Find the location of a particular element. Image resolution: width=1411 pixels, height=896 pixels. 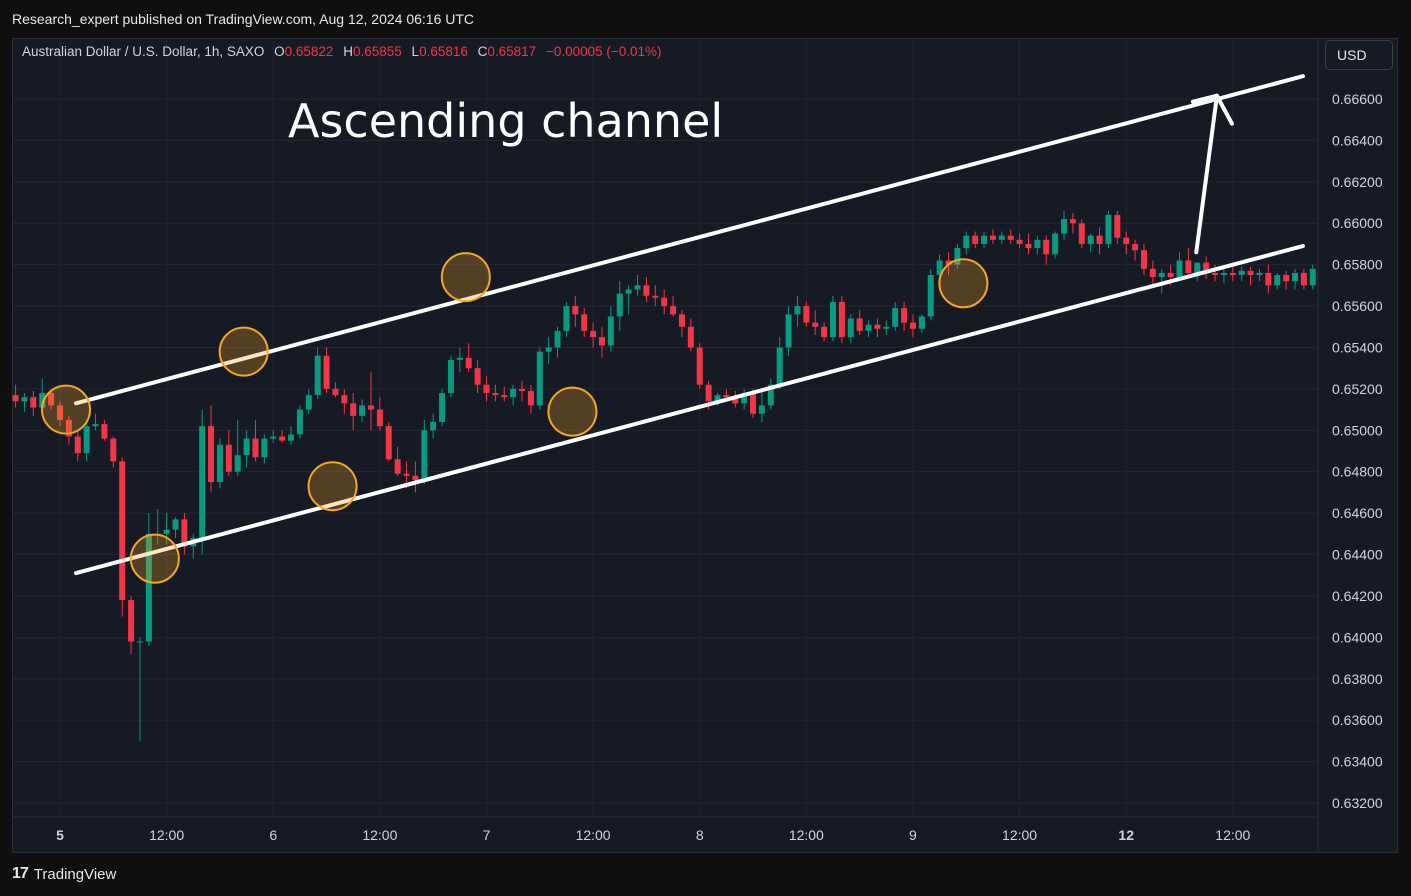

time-tick-label: 7 is located at coordinates (487, 835).